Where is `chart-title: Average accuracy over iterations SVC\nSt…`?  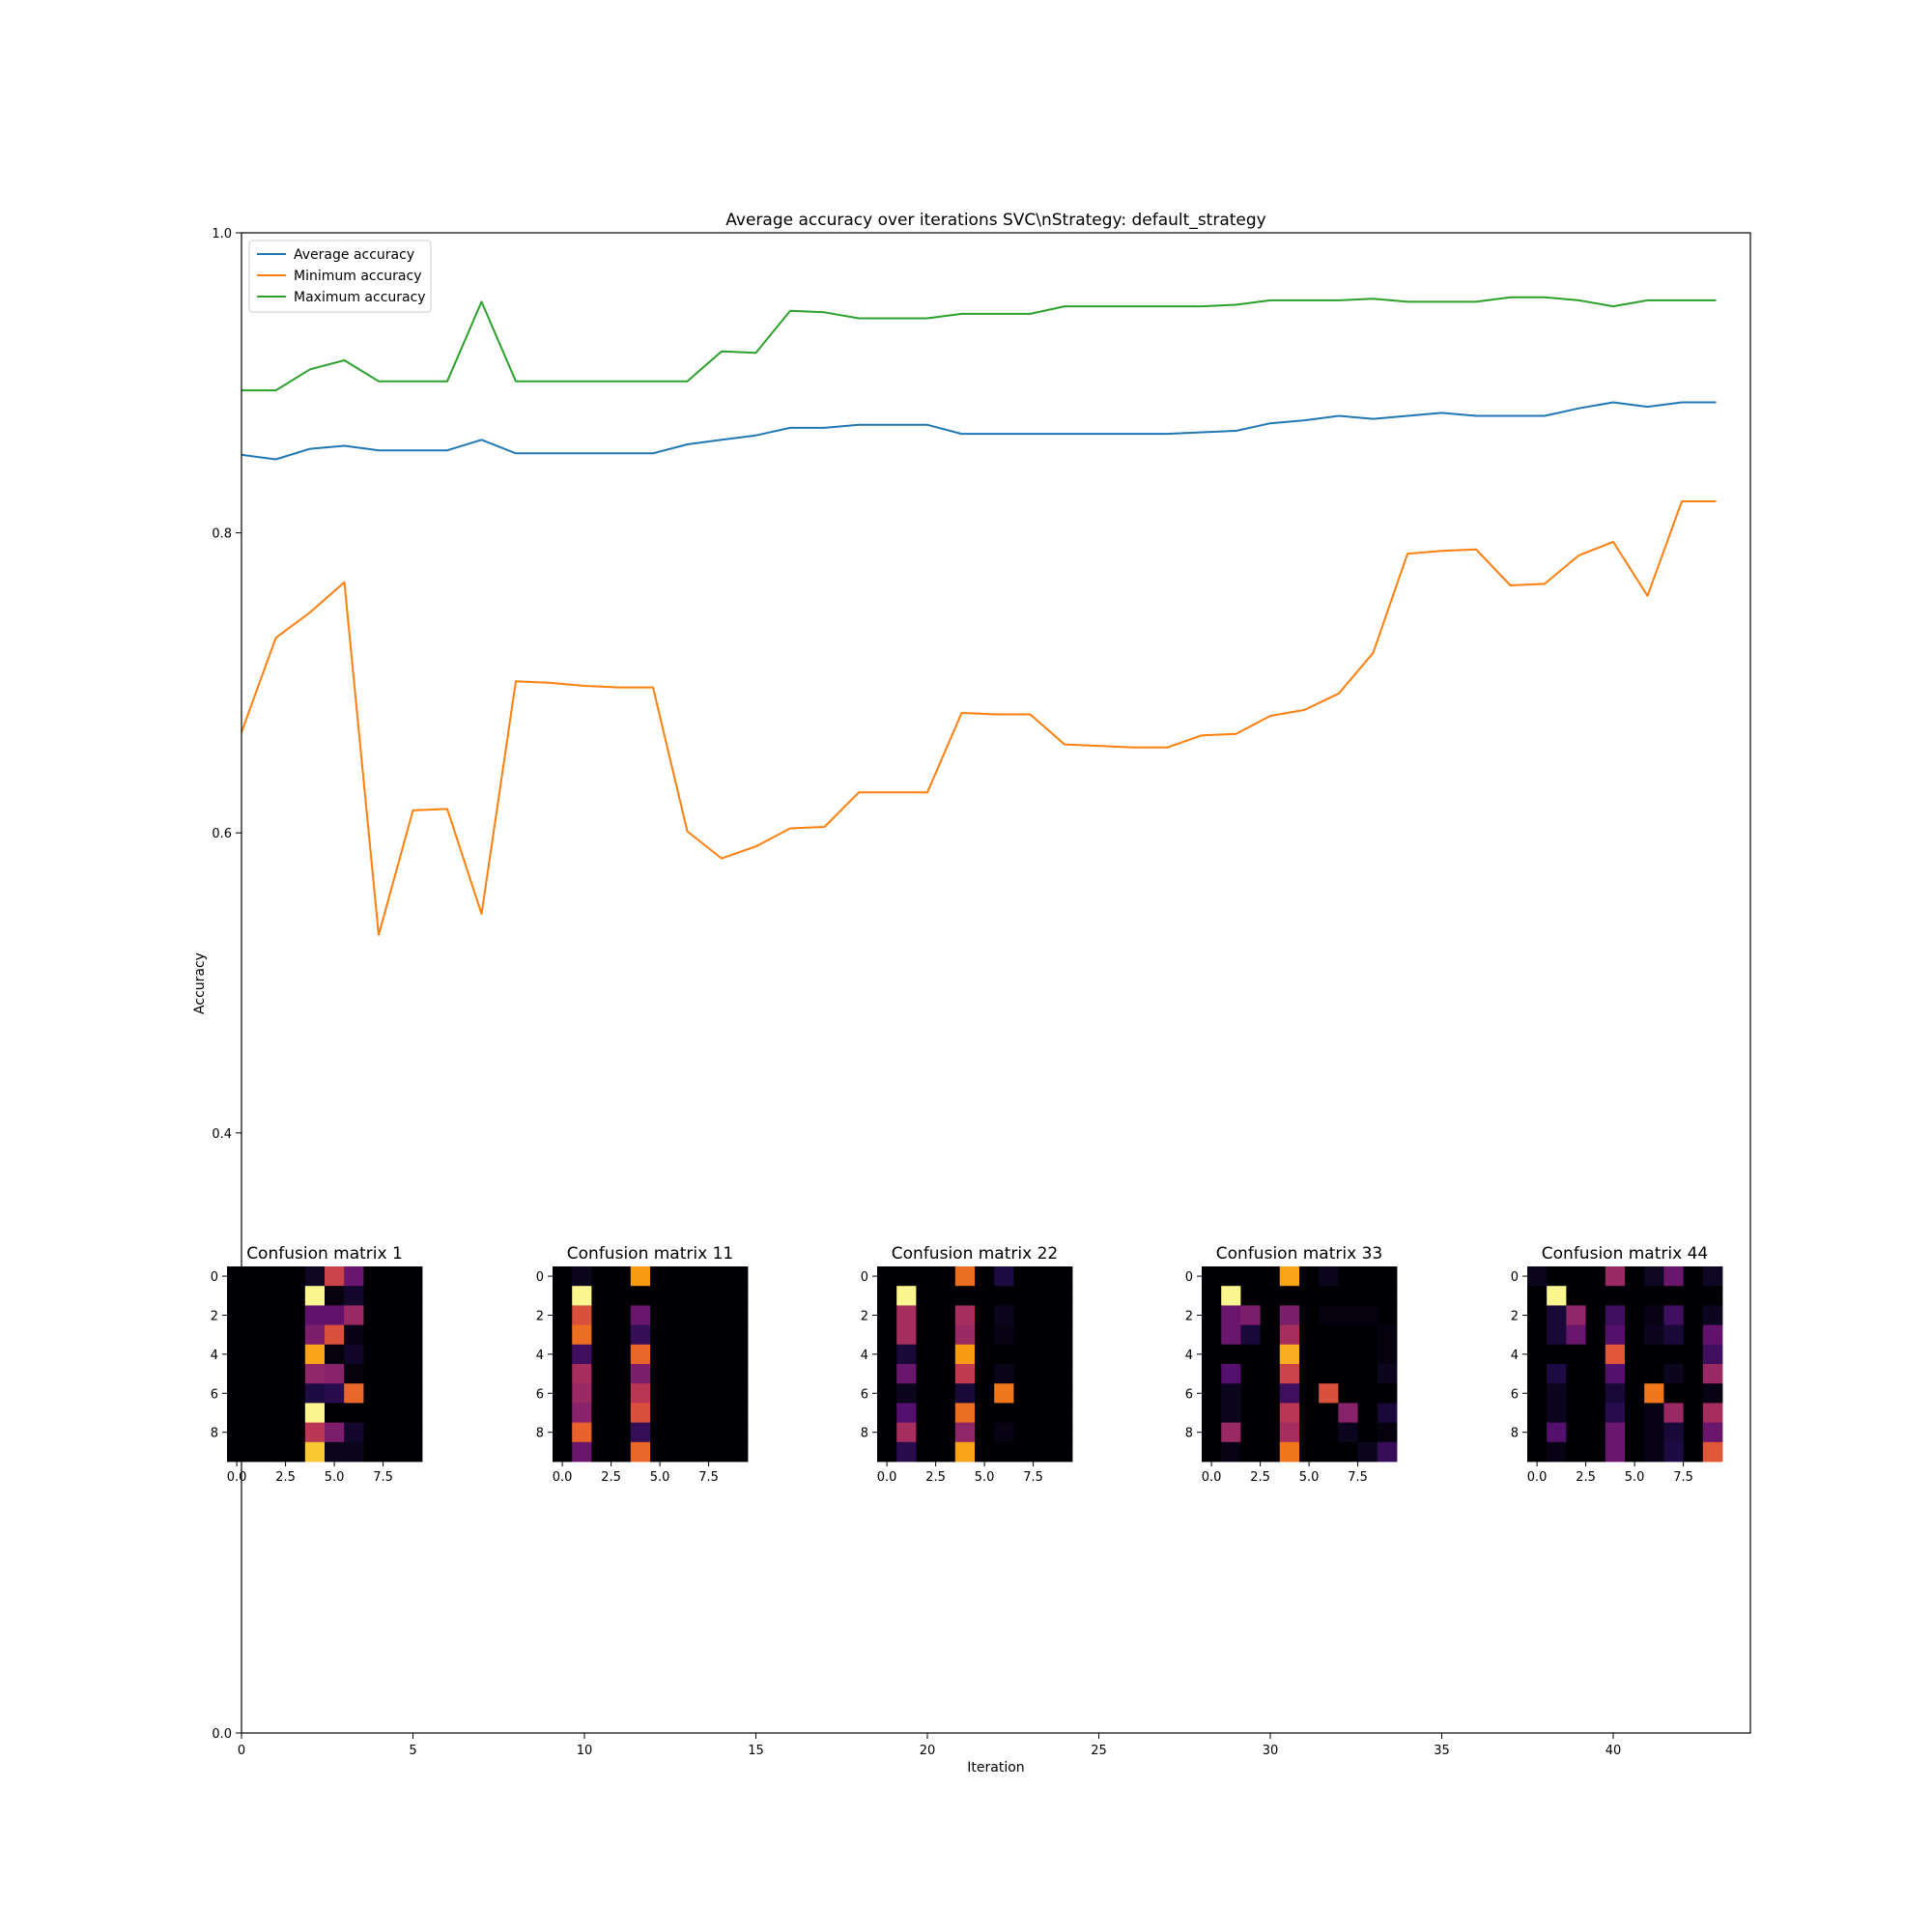 chart-title: Average accuracy over iterations SVC\nSt… is located at coordinates (995, 220).